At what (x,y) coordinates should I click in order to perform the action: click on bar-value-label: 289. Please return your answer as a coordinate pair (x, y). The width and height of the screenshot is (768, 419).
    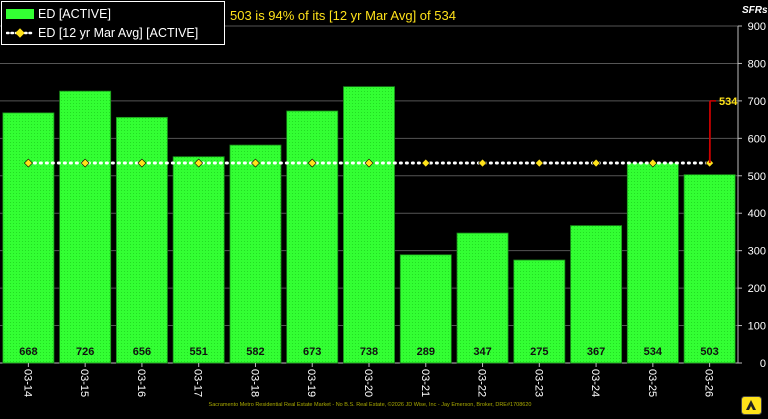
    Looking at the image, I should click on (426, 352).